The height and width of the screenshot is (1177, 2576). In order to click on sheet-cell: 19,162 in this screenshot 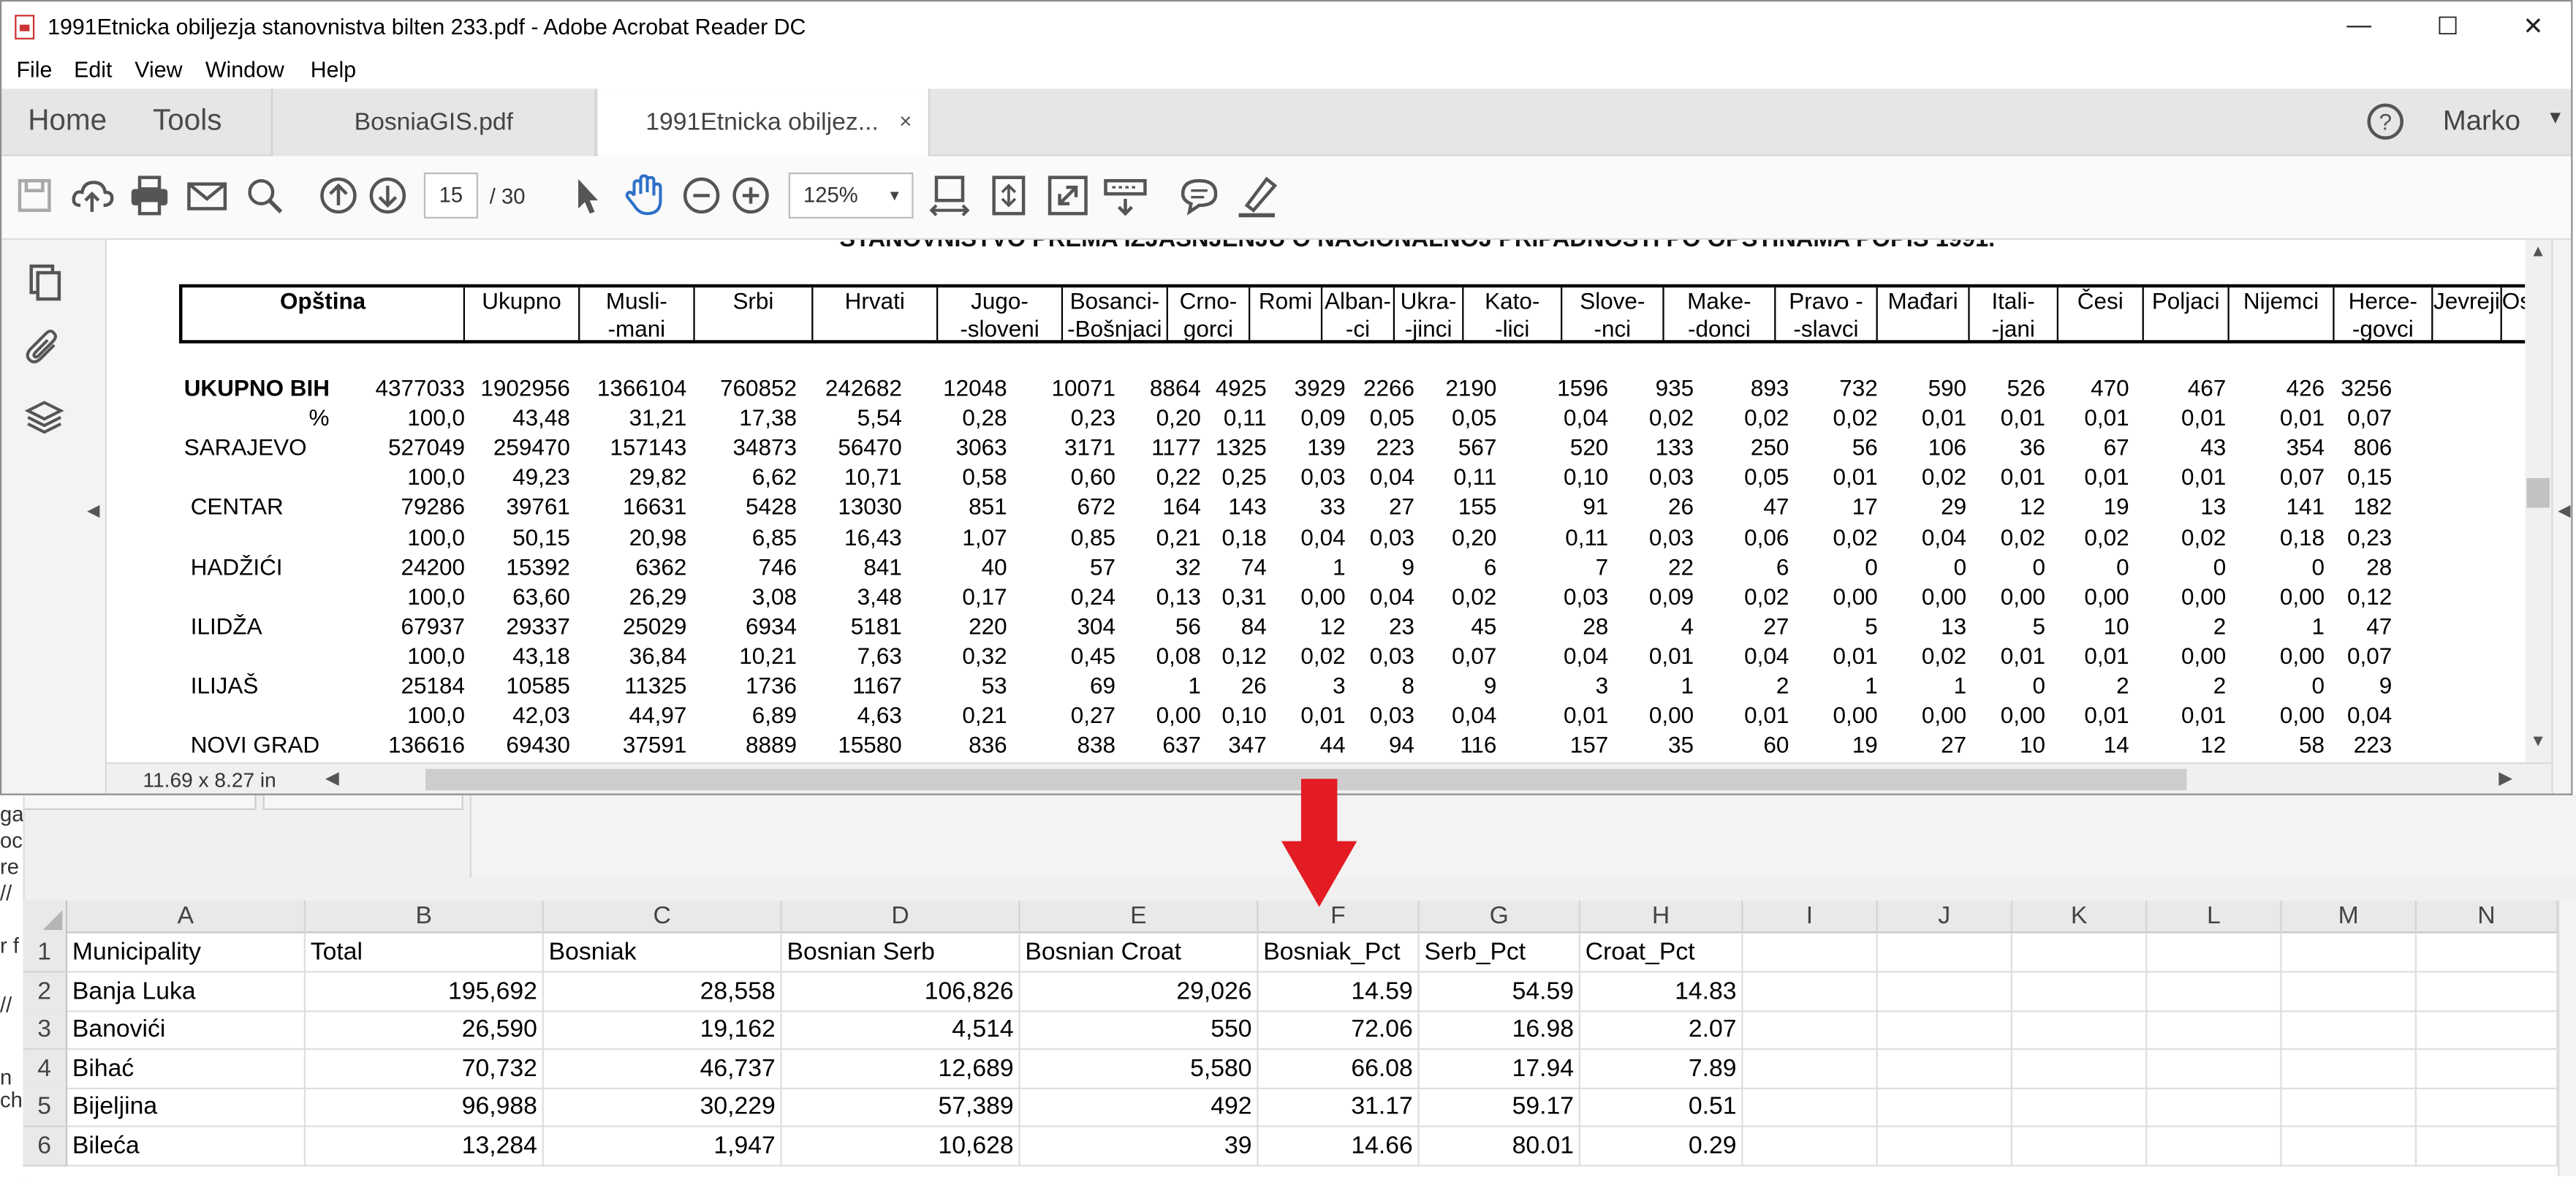, I will do `click(662, 1030)`.